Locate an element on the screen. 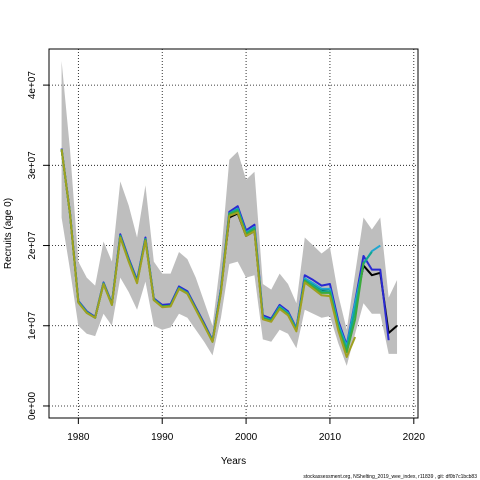 The image size is (480, 480). x-tick-label: 2020 is located at coordinates (414, 437).